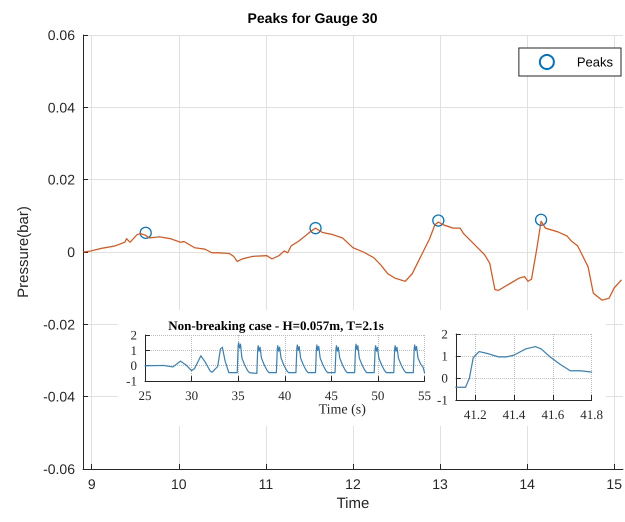  Describe the element at coordinates (342, 410) in the screenshot. I see `x-axis-title: Time (s)` at that location.